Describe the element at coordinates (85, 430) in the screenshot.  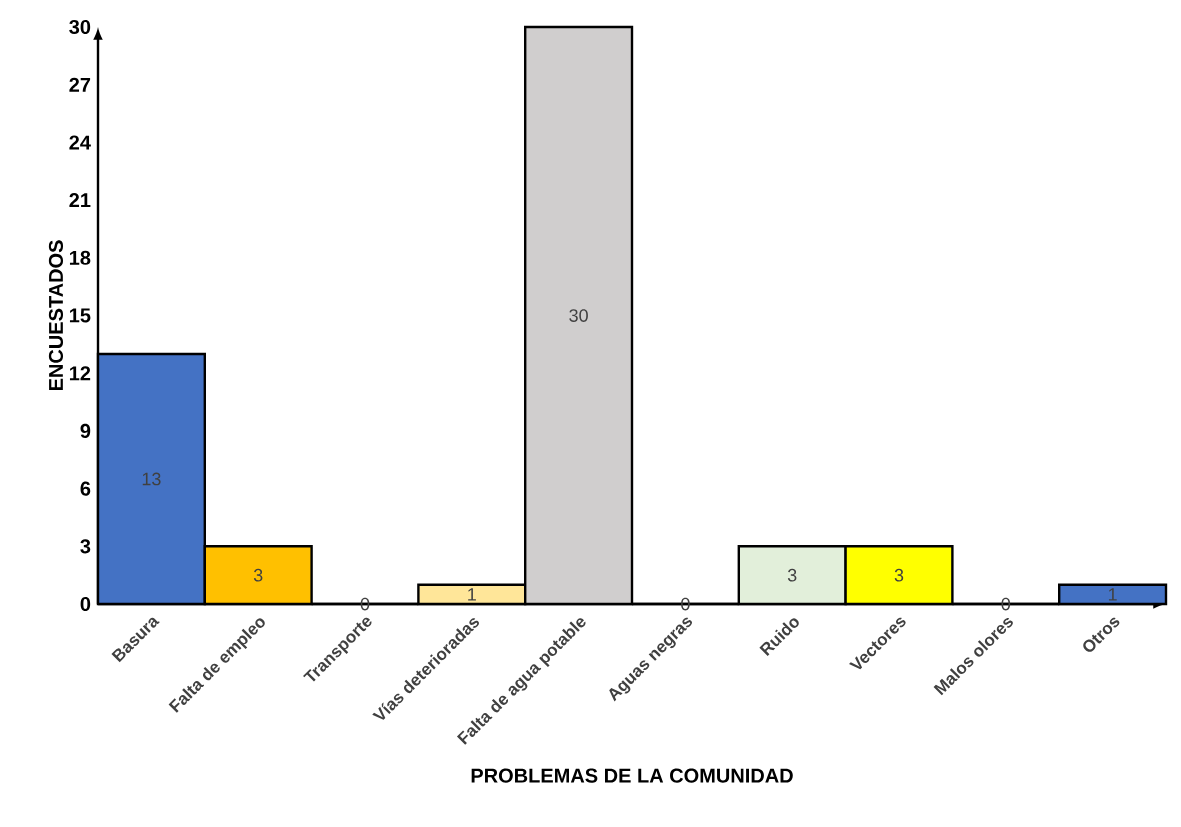
I see `y-tick-label: 9` at that location.